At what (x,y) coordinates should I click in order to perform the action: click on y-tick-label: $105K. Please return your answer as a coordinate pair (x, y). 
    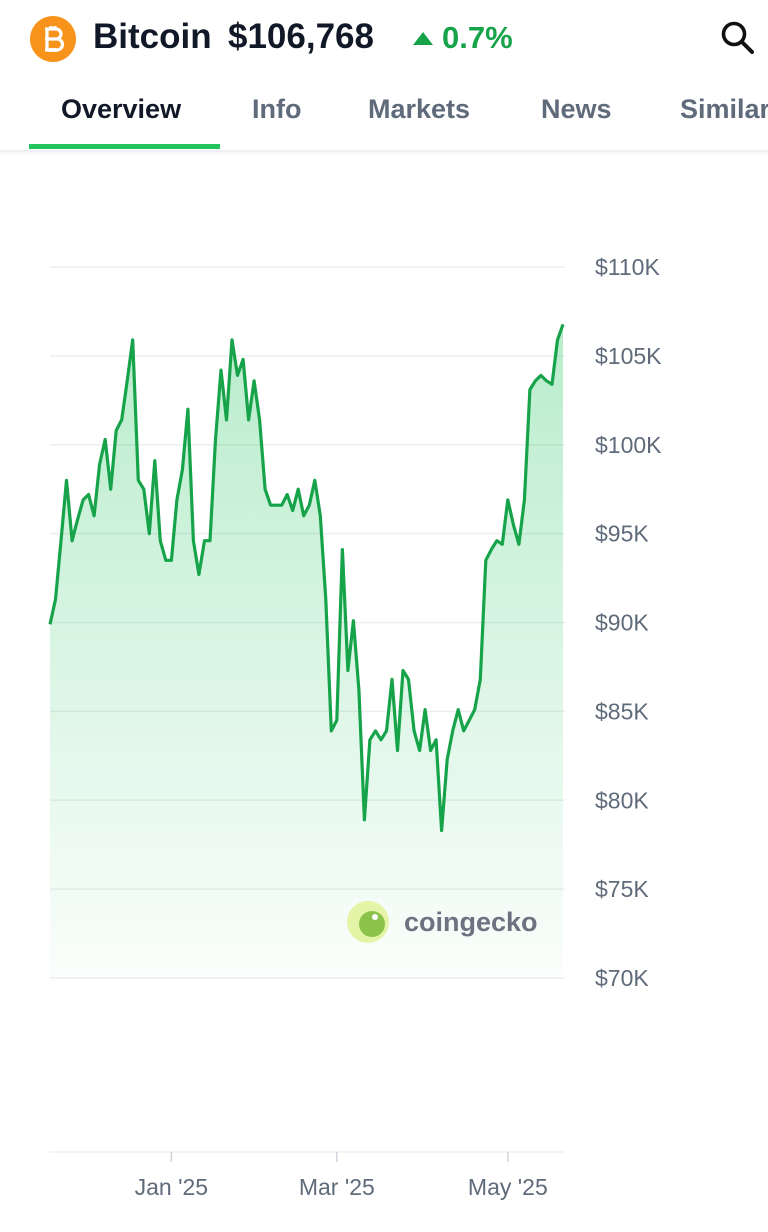
    Looking at the image, I should click on (628, 356).